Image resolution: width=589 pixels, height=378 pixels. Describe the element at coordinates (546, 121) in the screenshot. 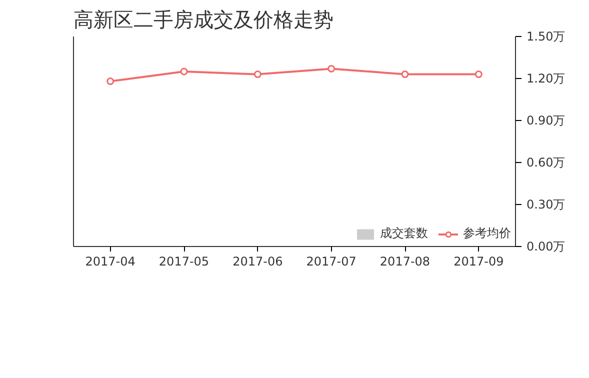

I see `y2-tick-label: 0.90万` at that location.